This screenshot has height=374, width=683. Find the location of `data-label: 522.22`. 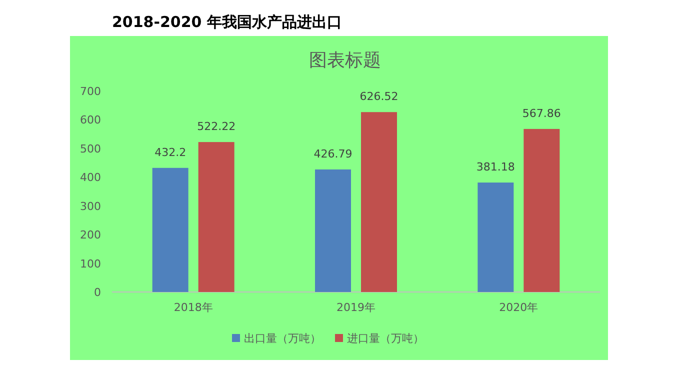

data-label: 522.22 is located at coordinates (216, 127).